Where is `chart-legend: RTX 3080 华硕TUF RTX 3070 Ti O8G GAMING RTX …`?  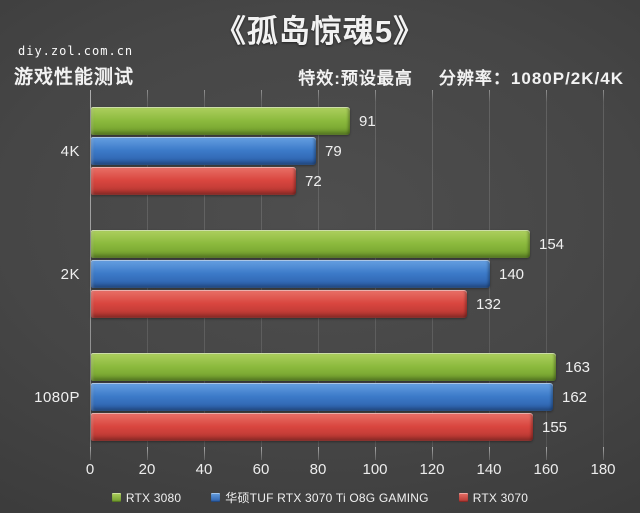
chart-legend: RTX 3080 华硕TUF RTX 3070 Ti O8G GAMING RTX … is located at coordinates (320, 497).